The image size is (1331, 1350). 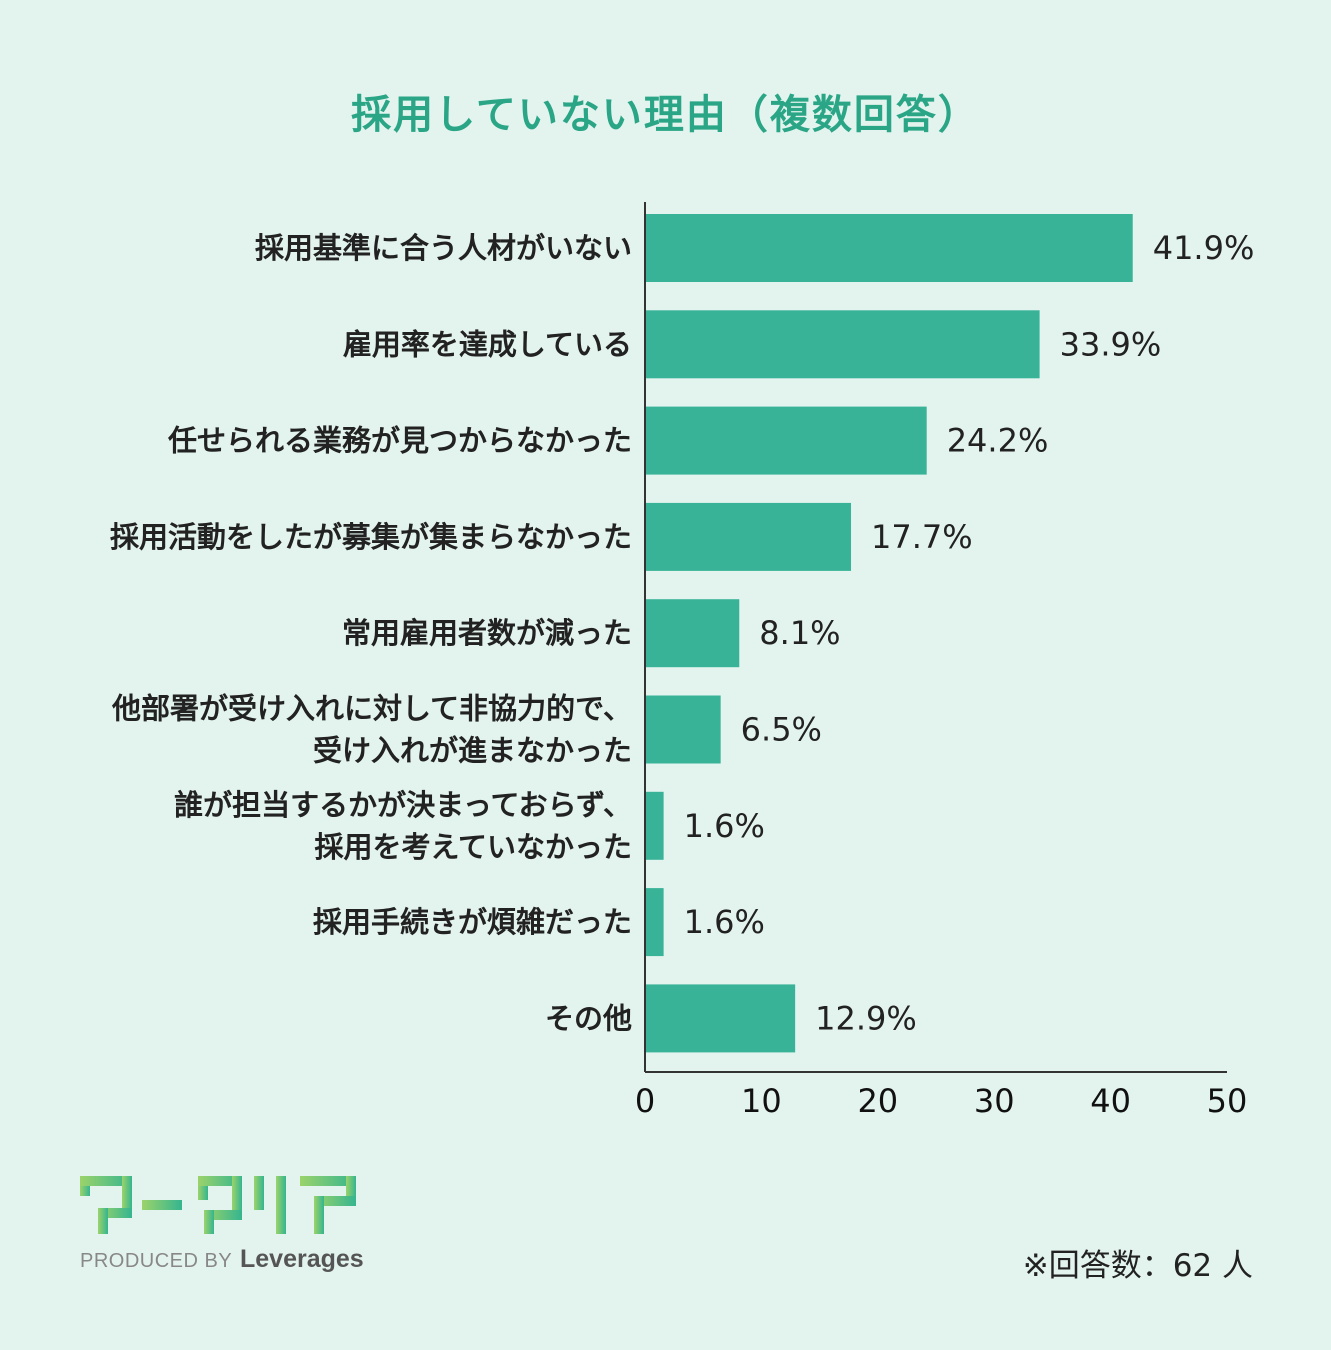 What do you see at coordinates (487, 344) in the screenshot?
I see `category-label: 雇用率を達成している` at bounding box center [487, 344].